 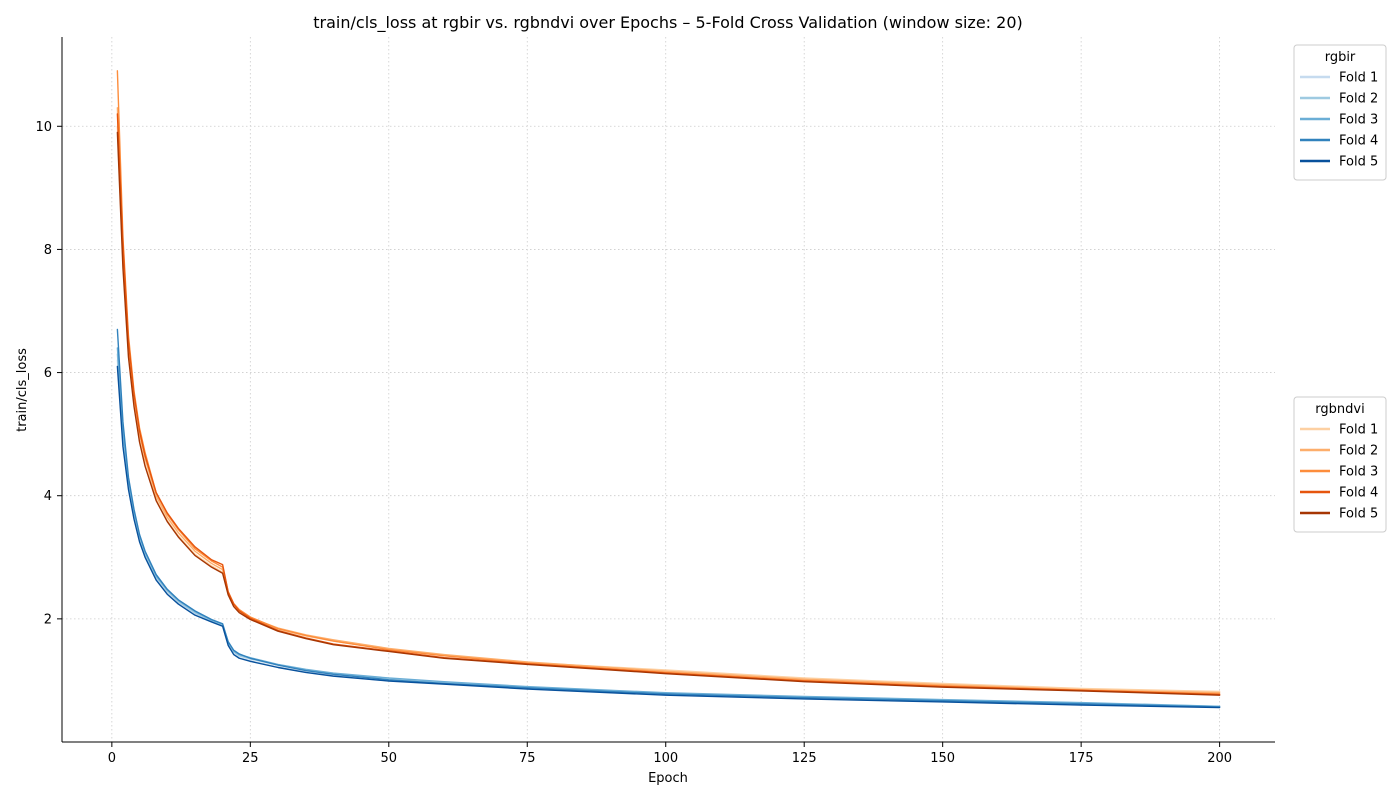 What do you see at coordinates (665, 758) in the screenshot?
I see `x-tick-label: 100` at bounding box center [665, 758].